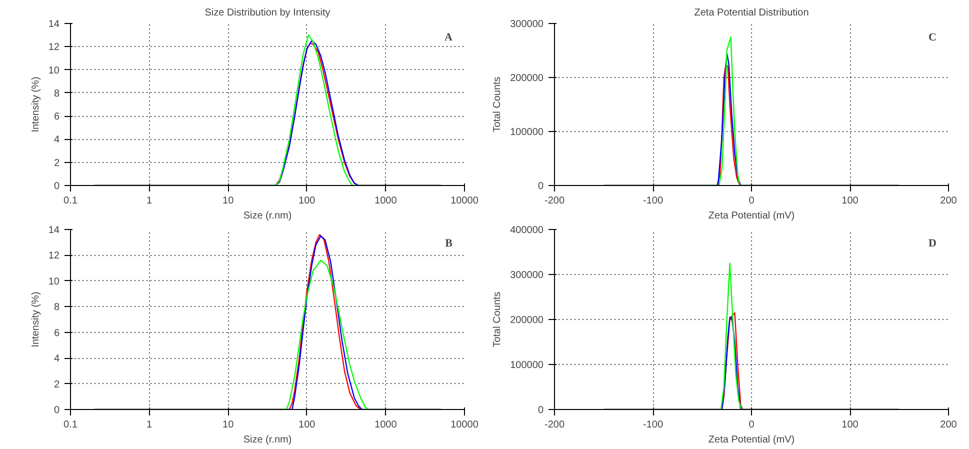 The height and width of the screenshot is (449, 969). What do you see at coordinates (267, 13) in the screenshot?
I see `chart-title: Size Distribution by Intensity` at bounding box center [267, 13].